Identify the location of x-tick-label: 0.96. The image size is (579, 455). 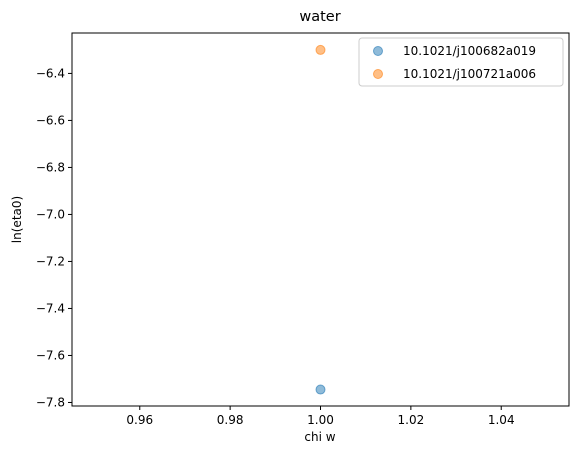
(139, 420).